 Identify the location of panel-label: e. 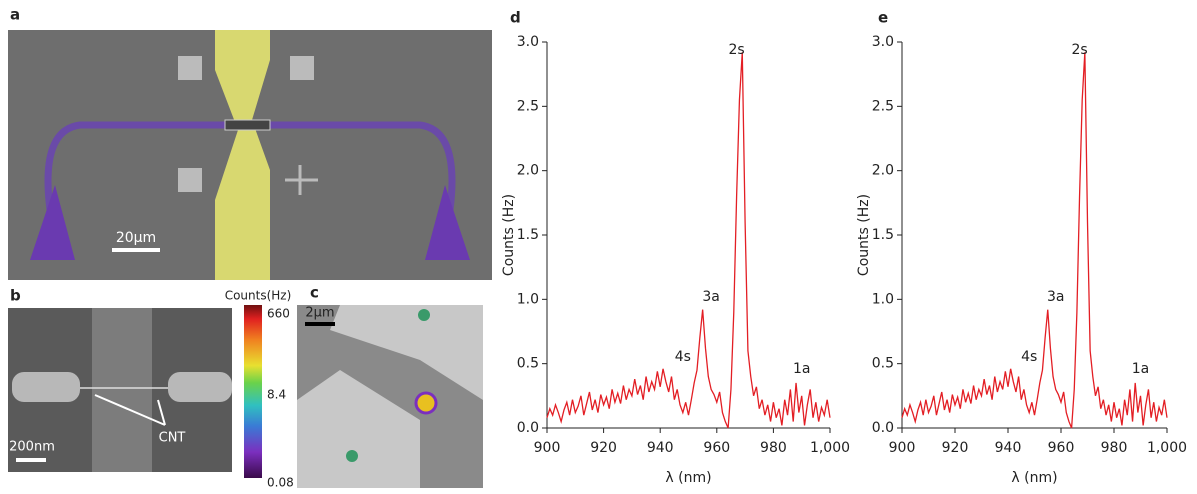
(883, 18).